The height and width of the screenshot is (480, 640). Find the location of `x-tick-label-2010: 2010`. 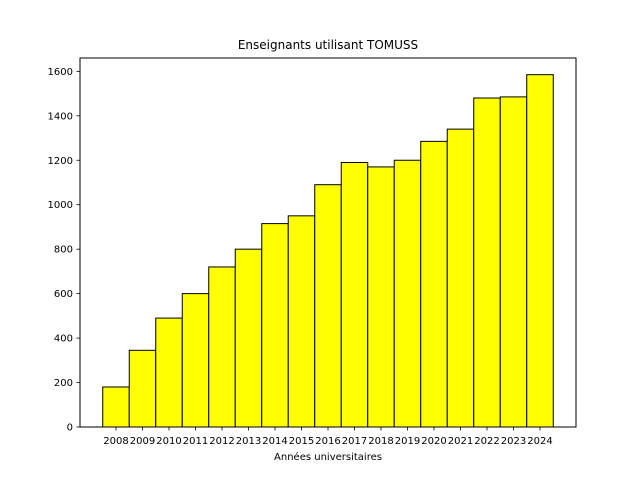

x-tick-label-2010: 2010 is located at coordinates (168, 441).